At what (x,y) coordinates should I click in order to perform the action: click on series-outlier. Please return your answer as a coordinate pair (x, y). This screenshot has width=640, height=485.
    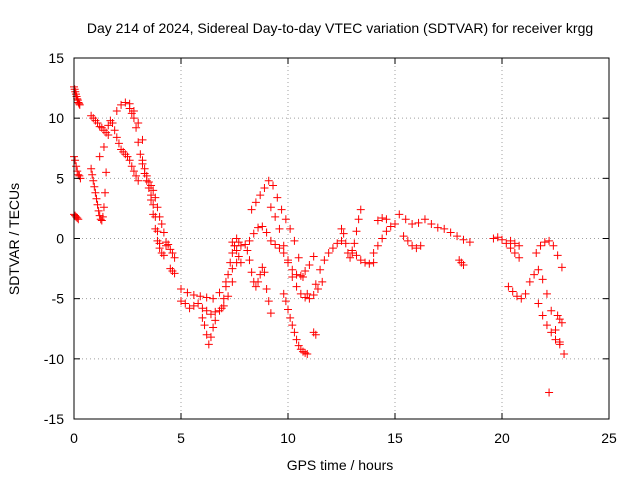
    Looking at the image, I should click on (549, 392).